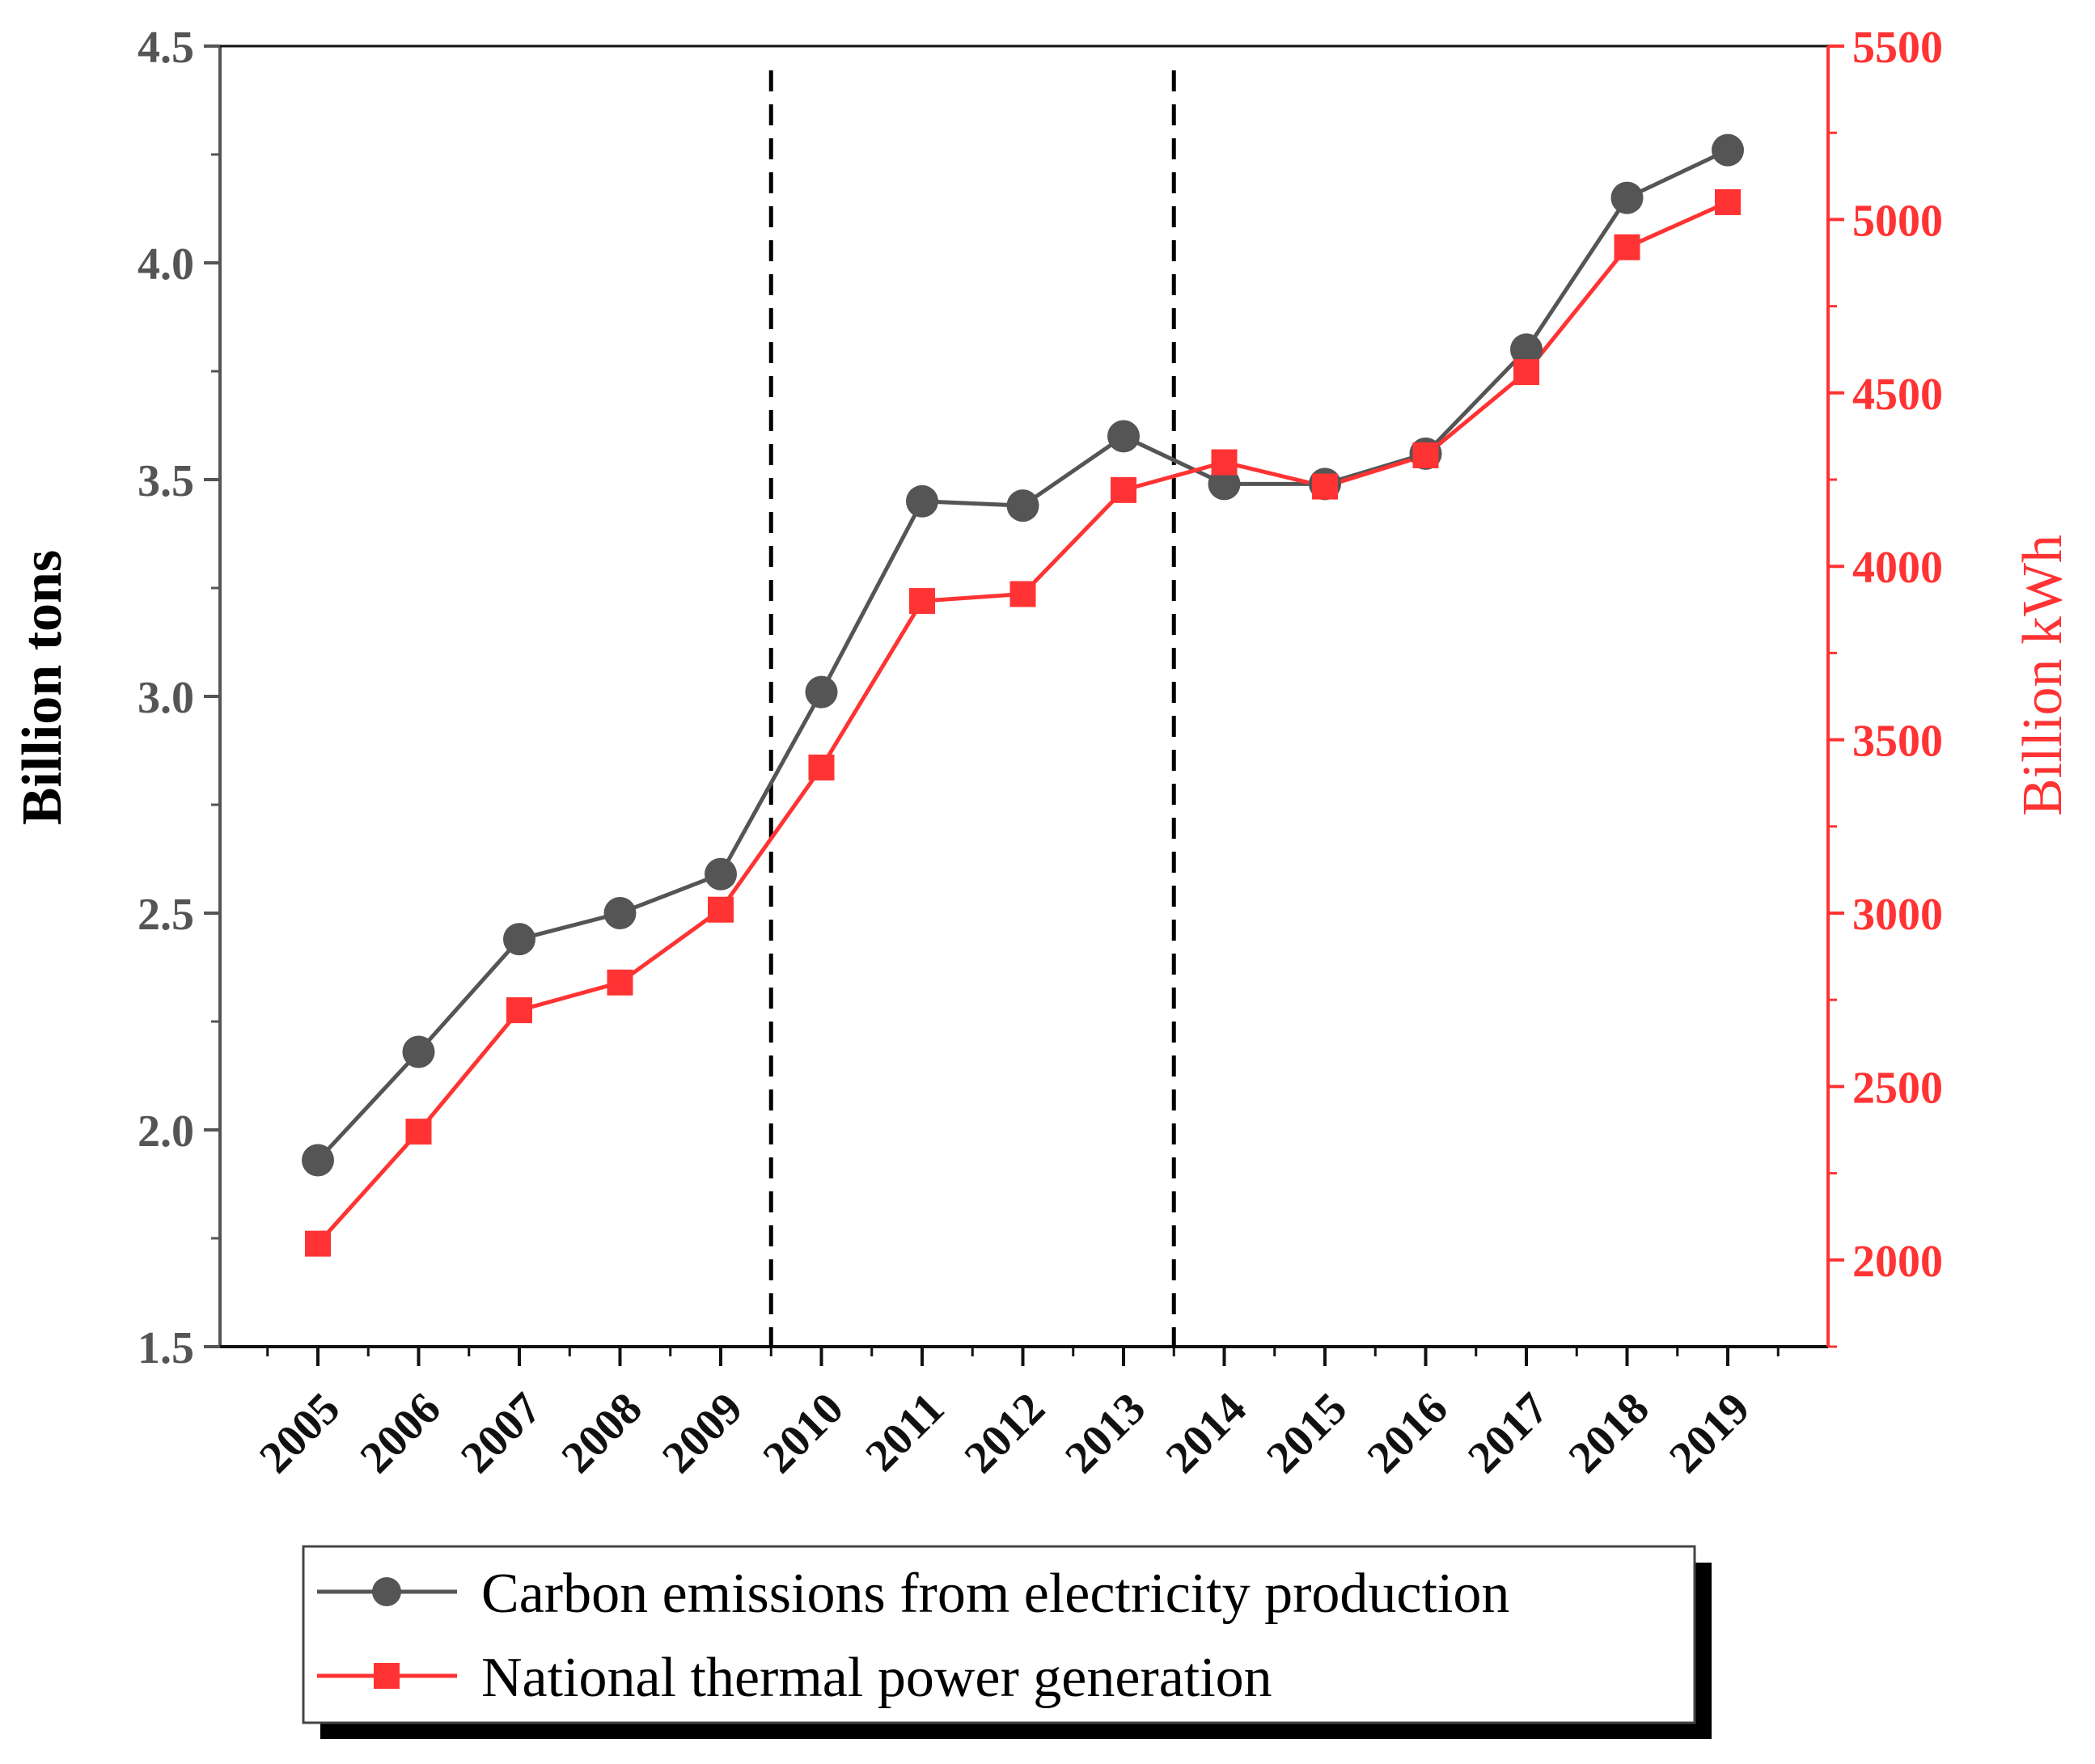 The width and height of the screenshot is (2095, 1764). What do you see at coordinates (387, 1676) in the screenshot?
I see `legend-marker-thermal` at bounding box center [387, 1676].